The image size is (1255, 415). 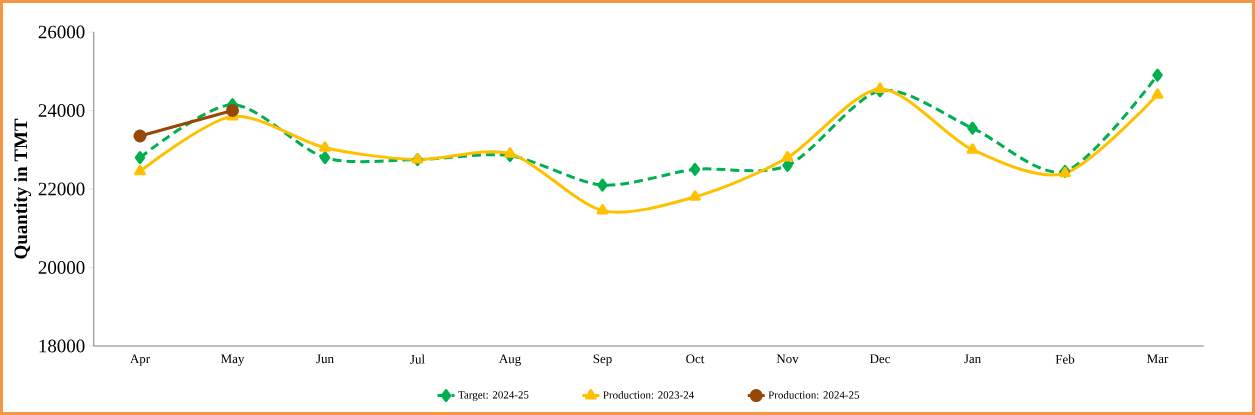 What do you see at coordinates (61, 267) in the screenshot?
I see `y-tick-label: 20000` at bounding box center [61, 267].